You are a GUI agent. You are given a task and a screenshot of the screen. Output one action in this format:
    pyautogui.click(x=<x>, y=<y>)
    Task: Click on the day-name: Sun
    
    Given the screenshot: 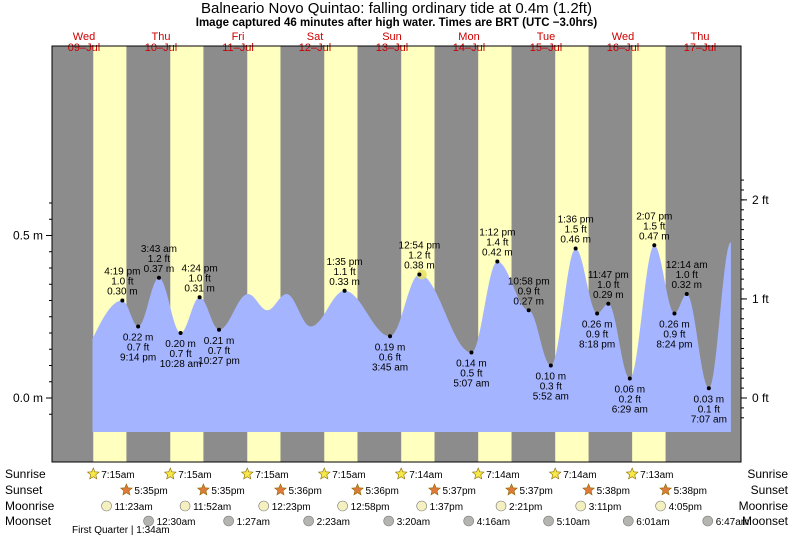 What is the action you would take?
    pyautogui.click(x=392, y=37)
    